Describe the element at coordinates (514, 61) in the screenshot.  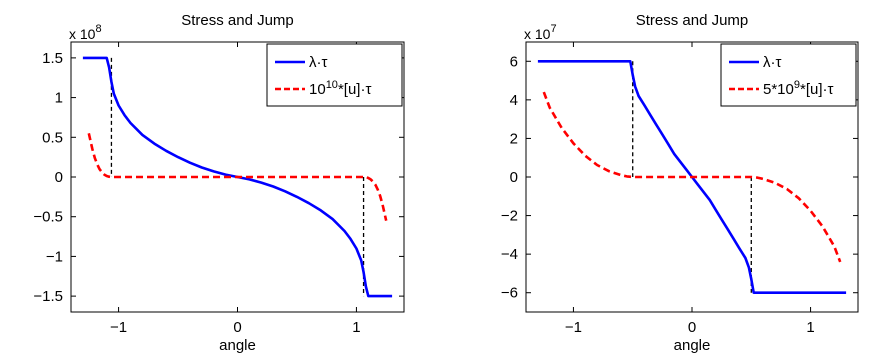
I see `y-tick-label: 6` at that location.